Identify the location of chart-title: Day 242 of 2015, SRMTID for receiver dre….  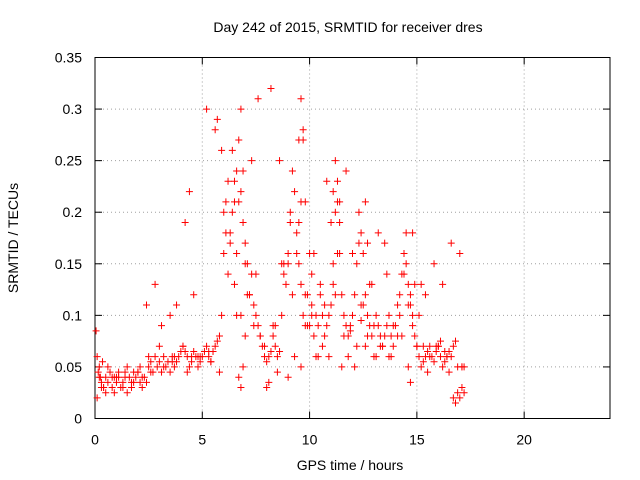
(347, 27).